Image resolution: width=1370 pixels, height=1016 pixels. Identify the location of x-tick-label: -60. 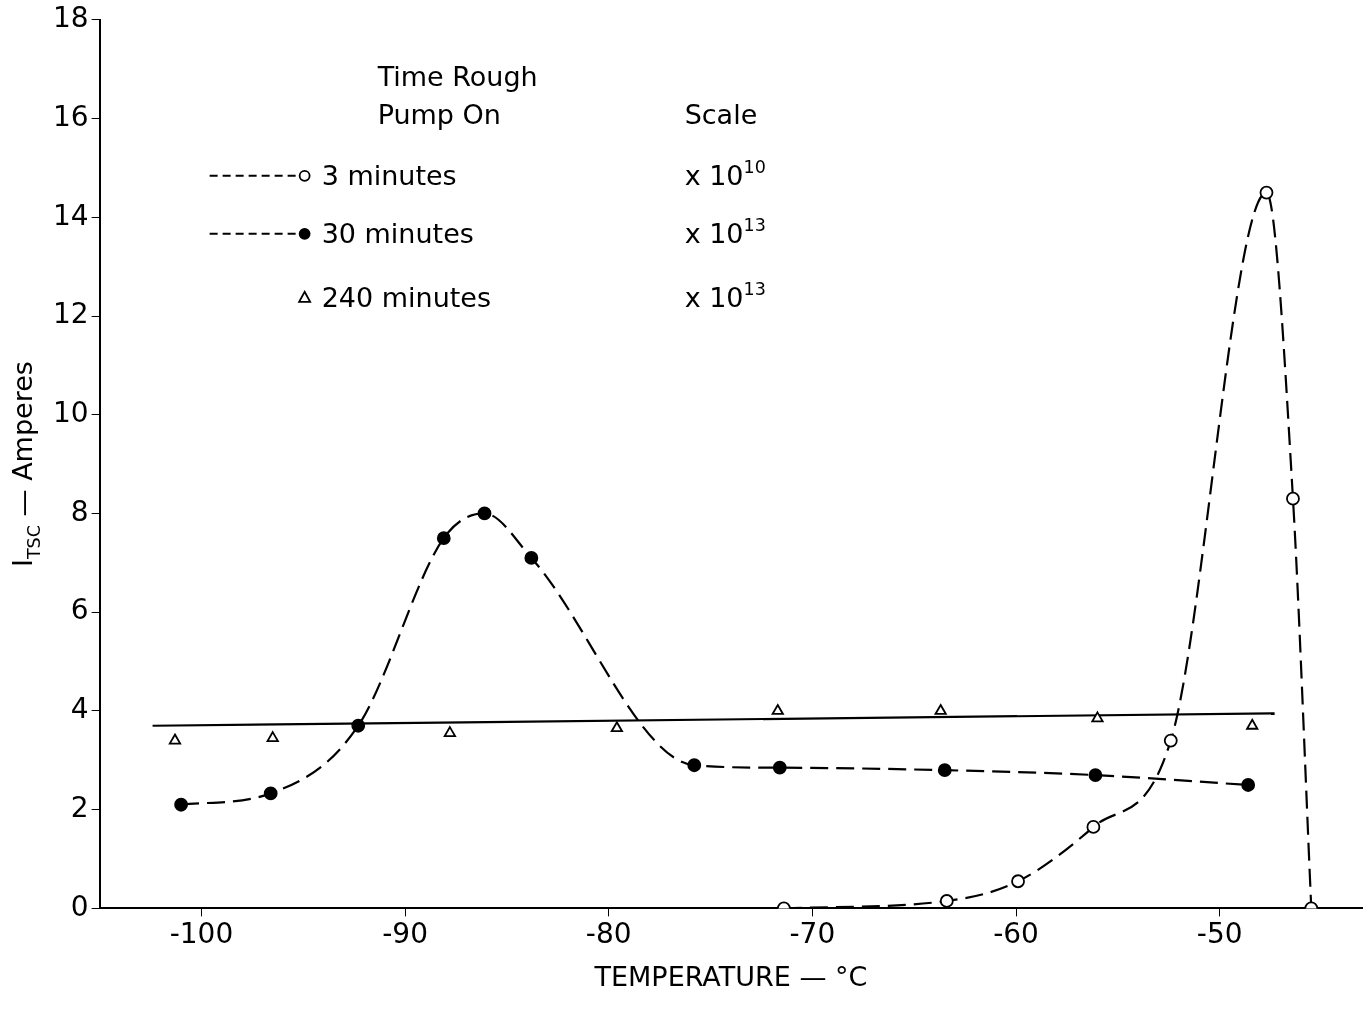
(1016, 934).